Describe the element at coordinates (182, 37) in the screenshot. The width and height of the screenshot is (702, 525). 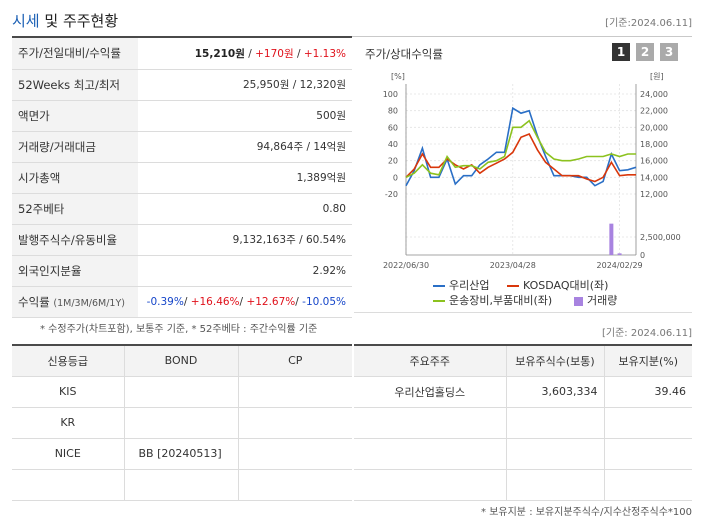
I see `header-divider` at that location.